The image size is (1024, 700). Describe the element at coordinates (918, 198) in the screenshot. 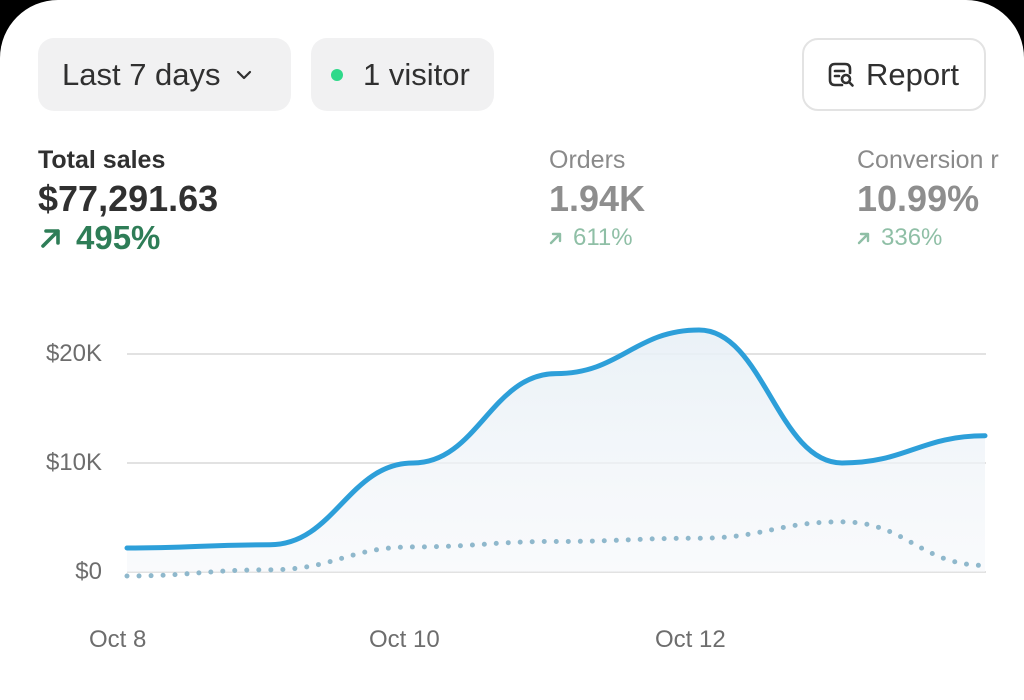

I see `metric-value: 10.99%` at that location.